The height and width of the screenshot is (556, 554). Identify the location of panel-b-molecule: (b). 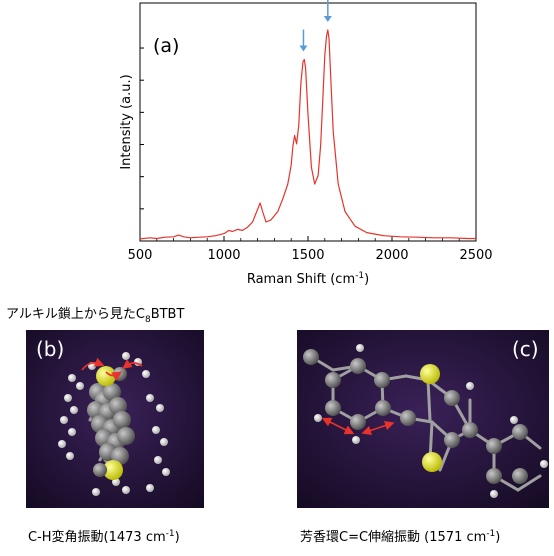
(115, 419).